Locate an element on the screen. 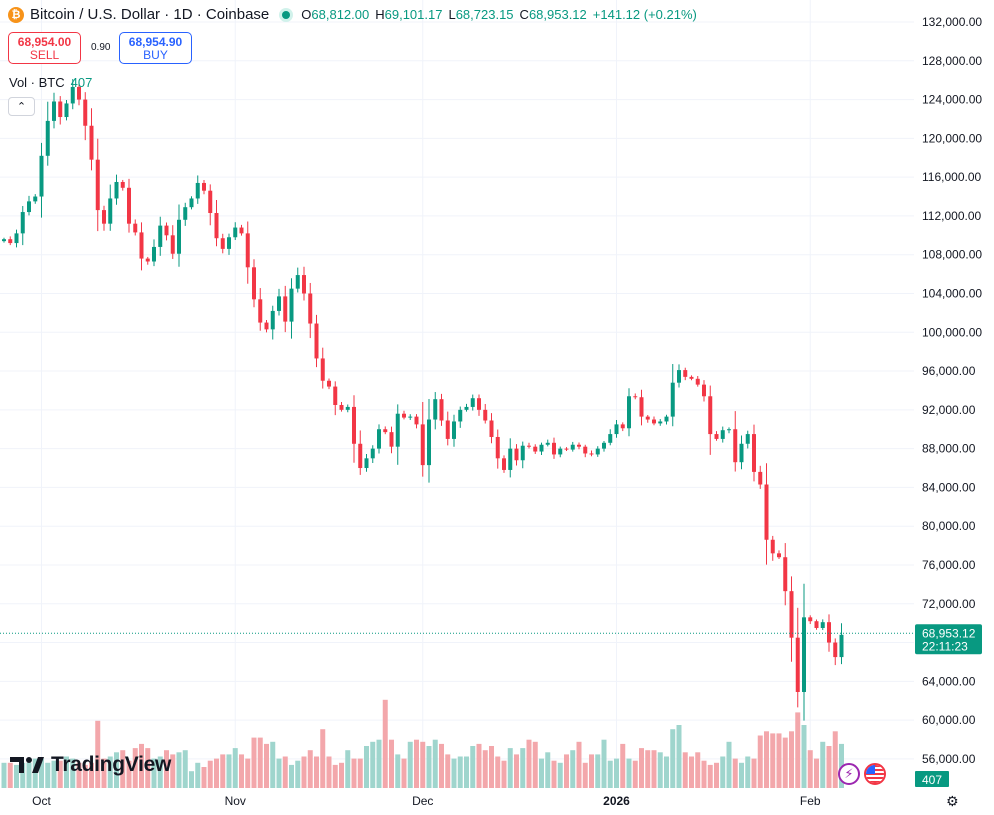  symbol-title: Bitcoin / U.S. Dollar · 1D · Coinbase is located at coordinates (150, 14).